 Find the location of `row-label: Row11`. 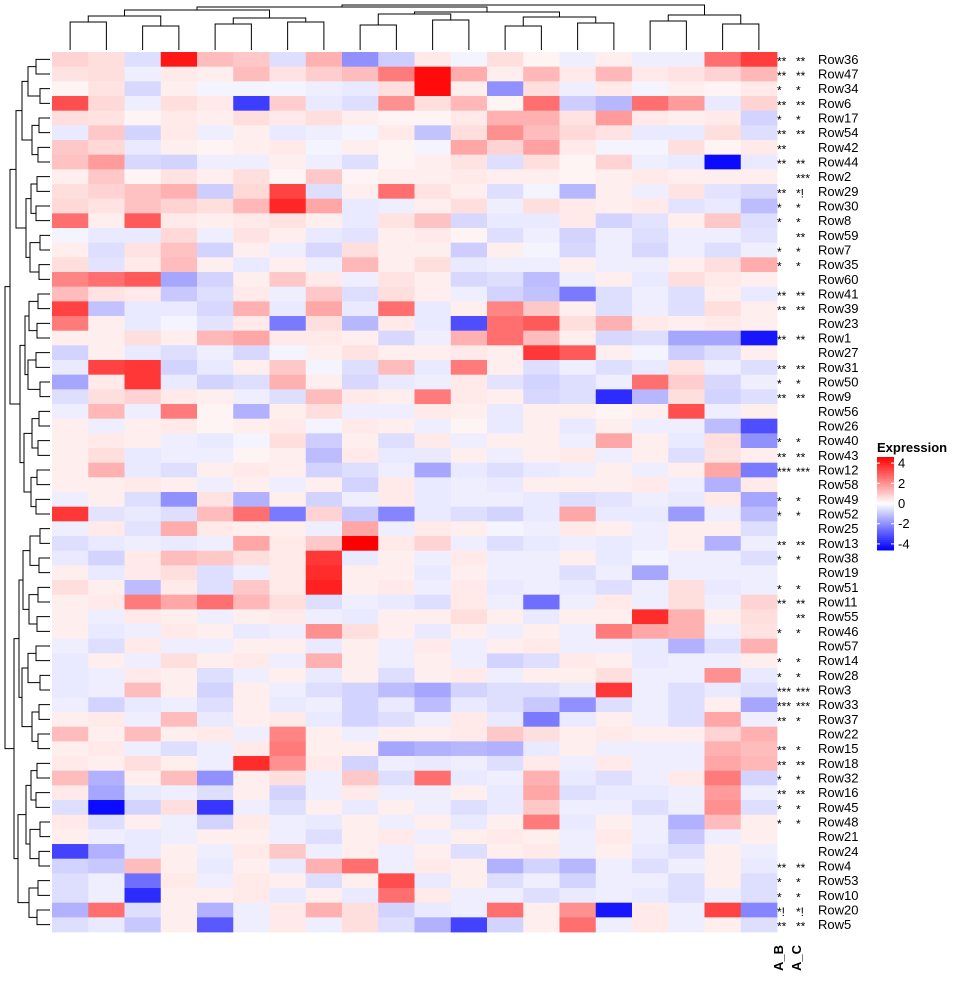

row-label: Row11 is located at coordinates (838, 602).